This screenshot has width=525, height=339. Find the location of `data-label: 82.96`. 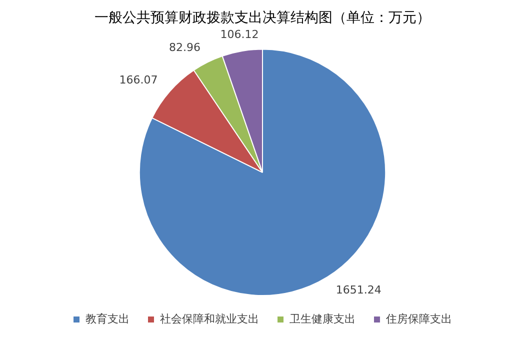

data-label: 82.96 is located at coordinates (184, 47).